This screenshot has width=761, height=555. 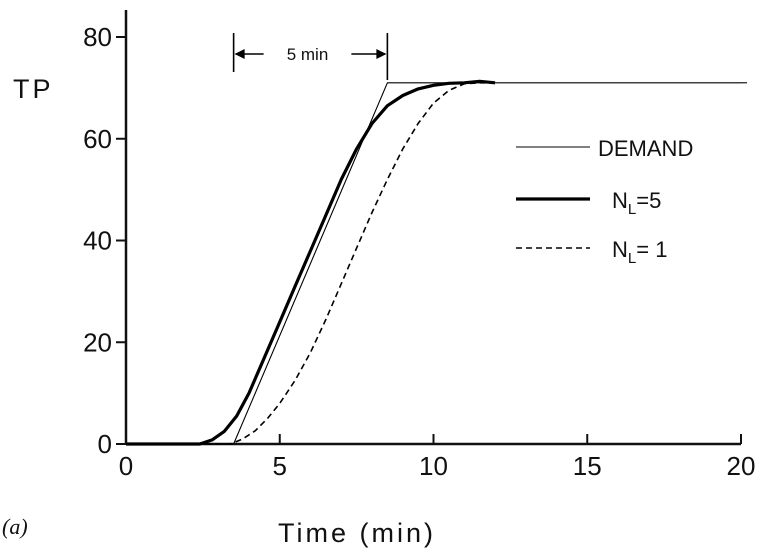 What do you see at coordinates (97, 139) in the screenshot?
I see `y-tick-label: 60` at bounding box center [97, 139].